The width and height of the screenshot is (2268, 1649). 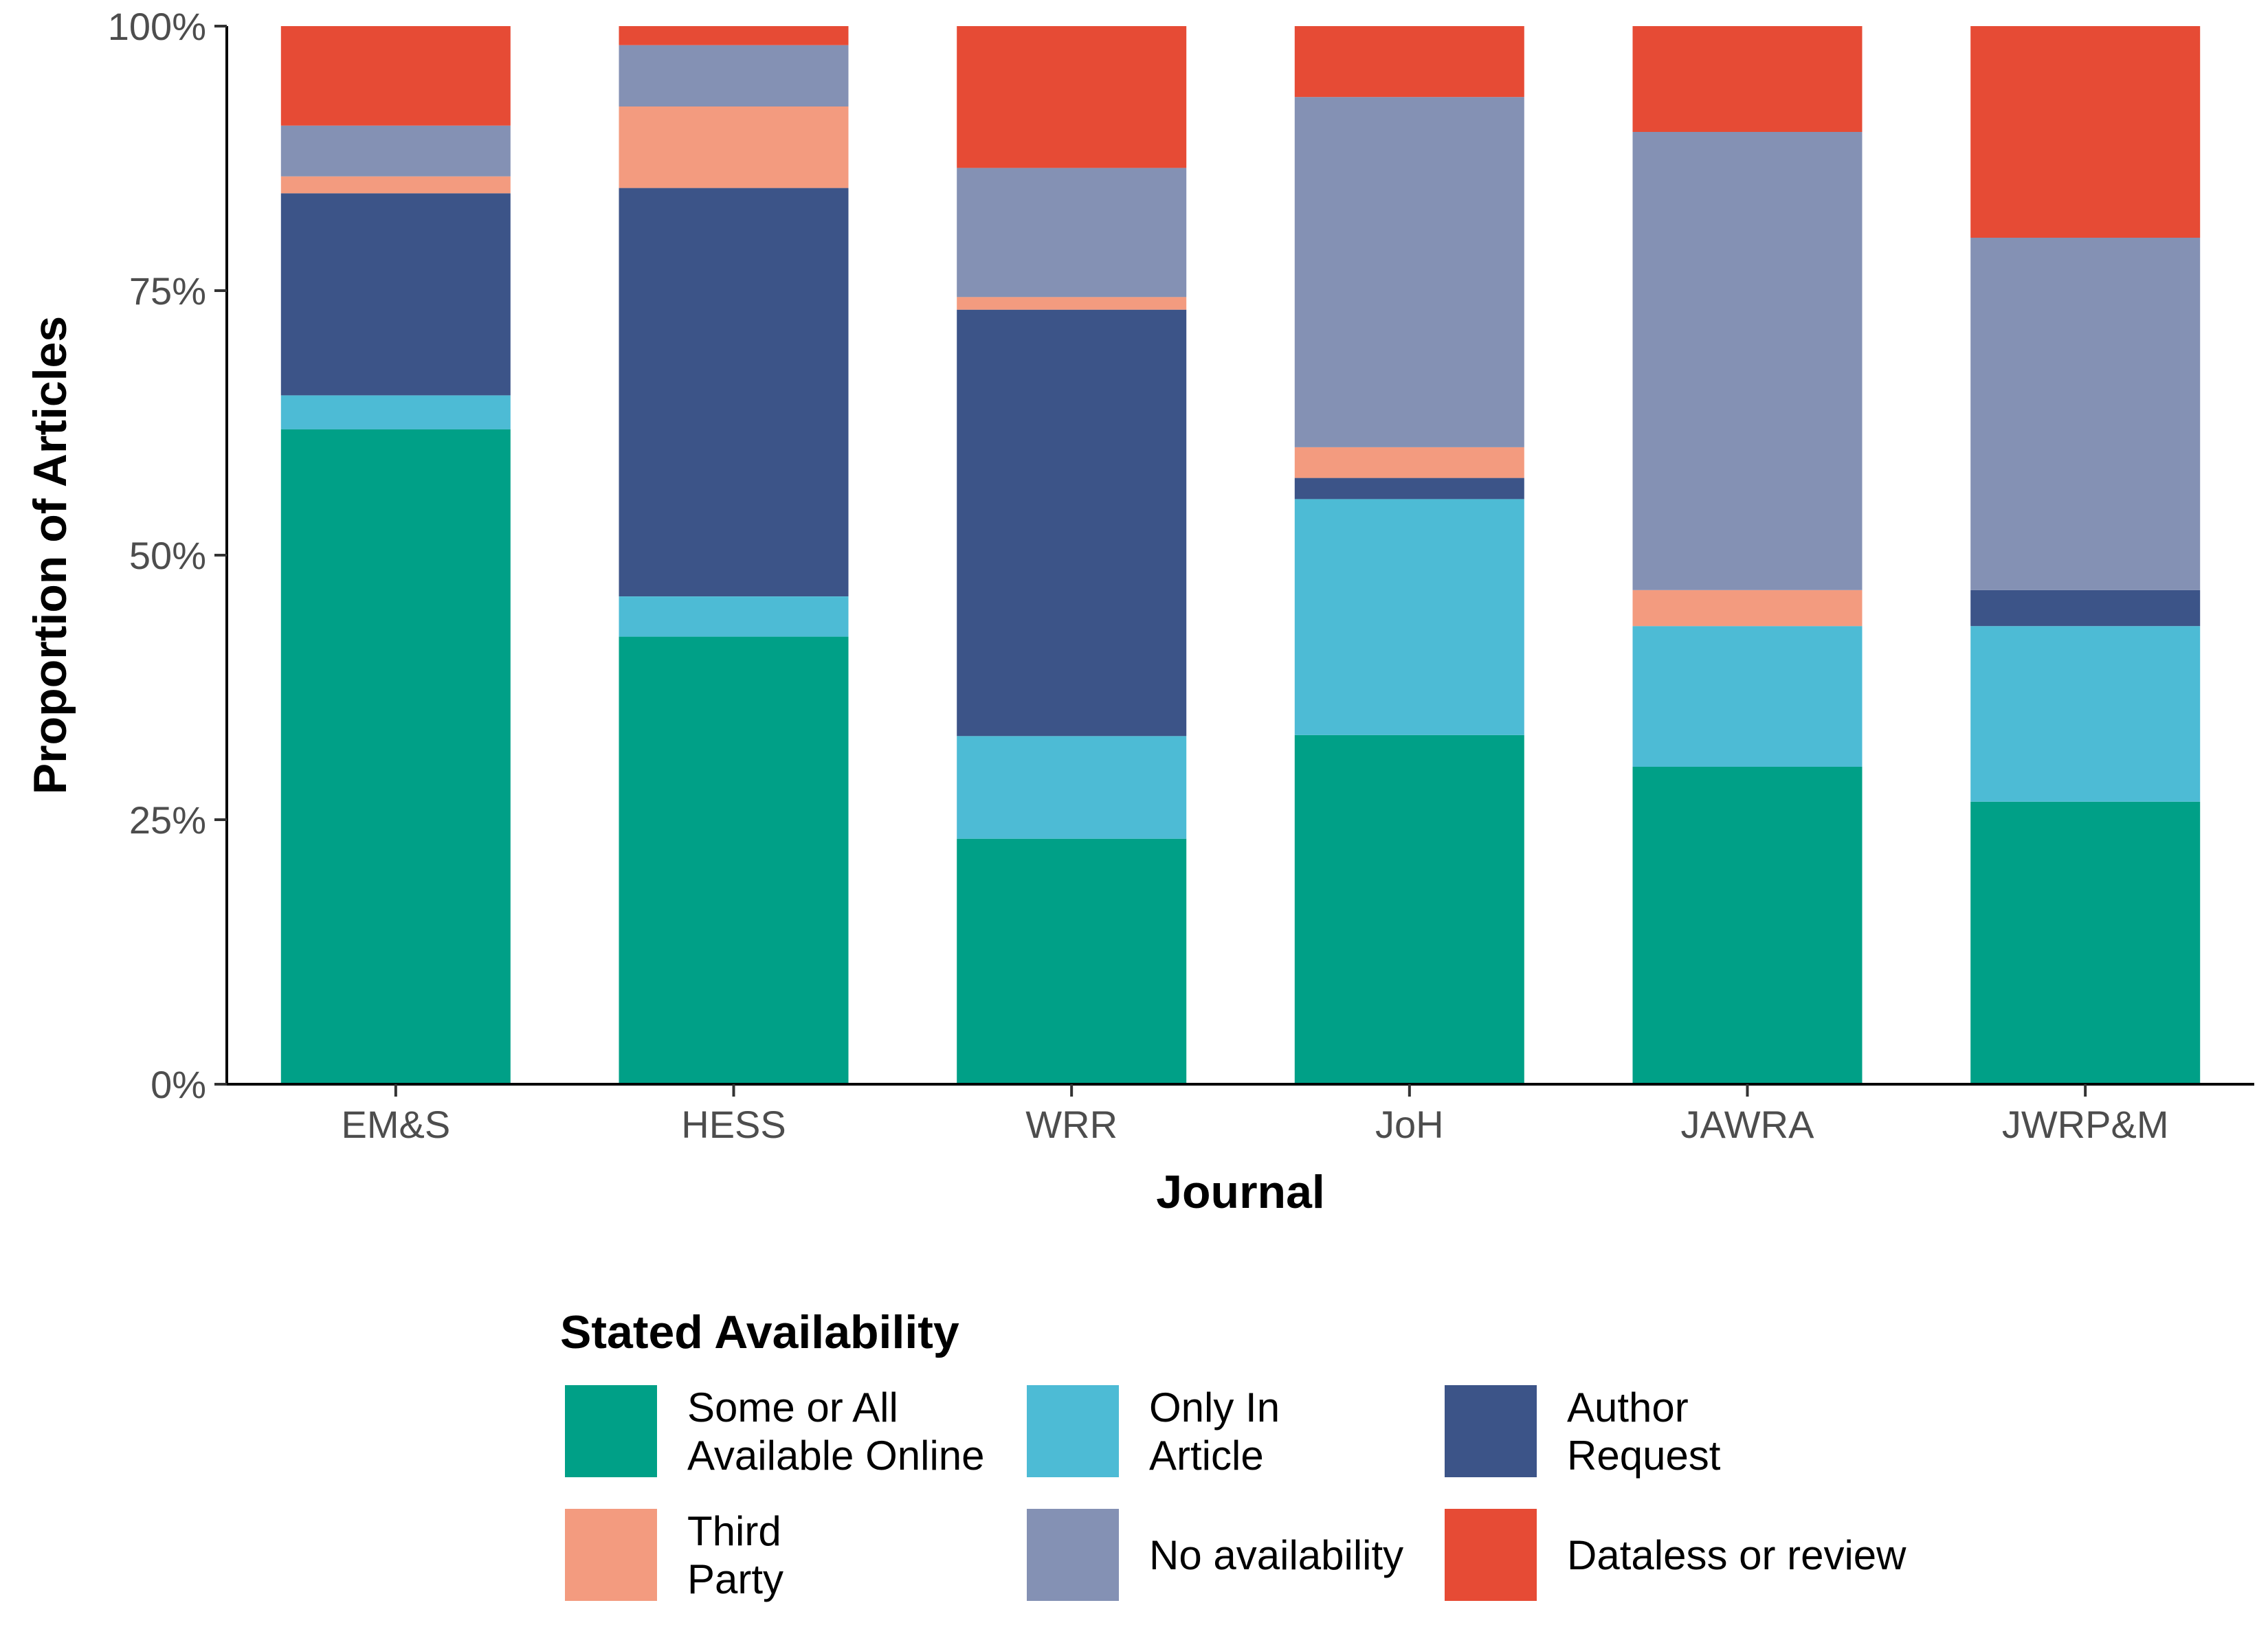 What do you see at coordinates (733, 1124) in the screenshot?
I see `x-tick-label: HESS` at bounding box center [733, 1124].